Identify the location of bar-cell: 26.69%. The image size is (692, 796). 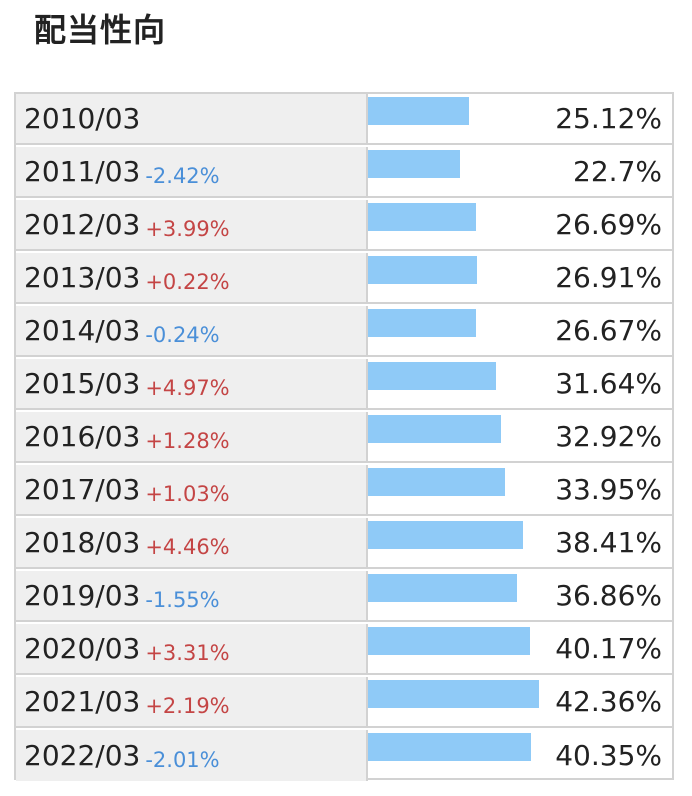
(520, 224).